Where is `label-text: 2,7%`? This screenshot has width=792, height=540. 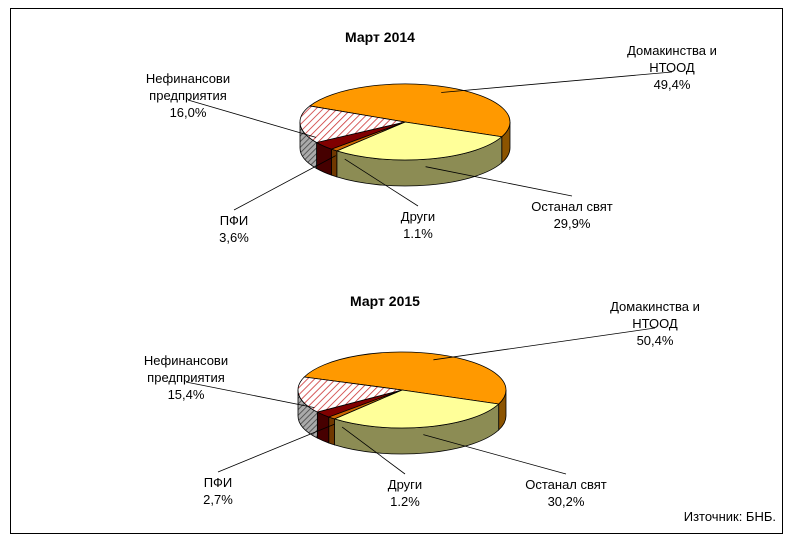
label-text: 2,7% is located at coordinates (218, 499).